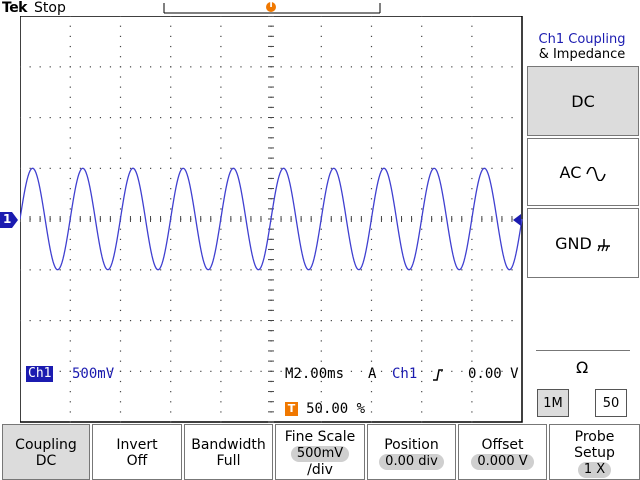 The height and width of the screenshot is (480, 640). I want to click on timebase-readout: M2.00ms, so click(315, 374).